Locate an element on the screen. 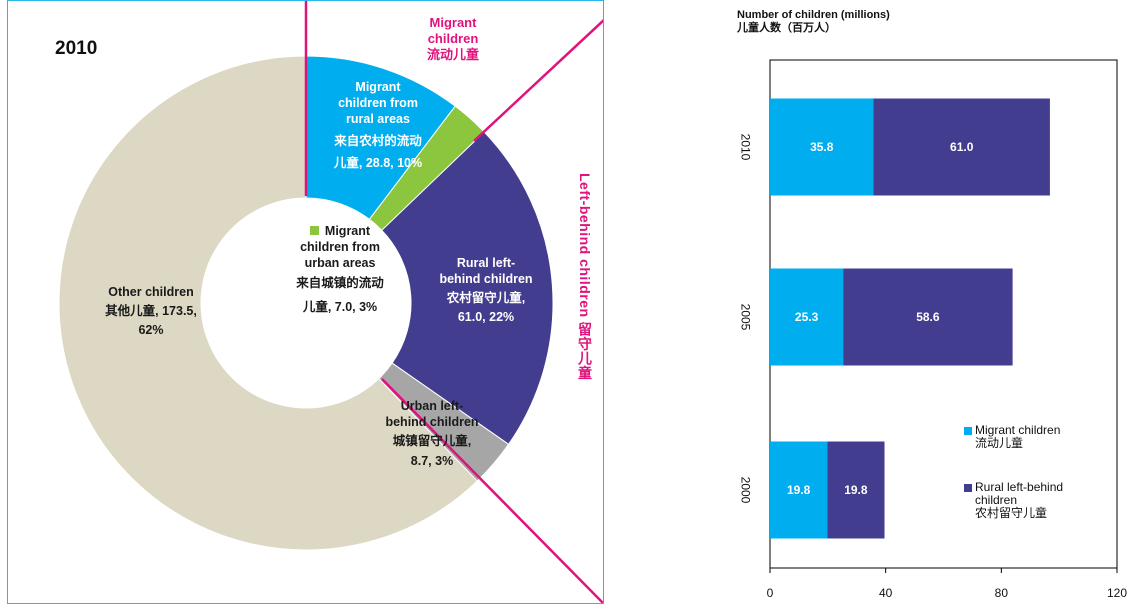  migrant-header-line: Migrant is located at coordinates (453, 22).